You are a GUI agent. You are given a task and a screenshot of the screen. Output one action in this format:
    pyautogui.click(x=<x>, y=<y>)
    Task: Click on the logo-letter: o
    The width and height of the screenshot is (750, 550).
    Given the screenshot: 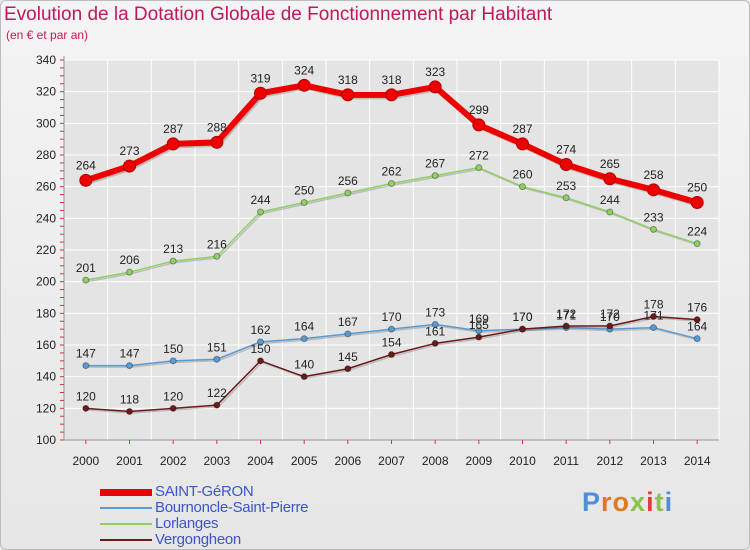 What is the action you would take?
    pyautogui.click(x=621, y=502)
    